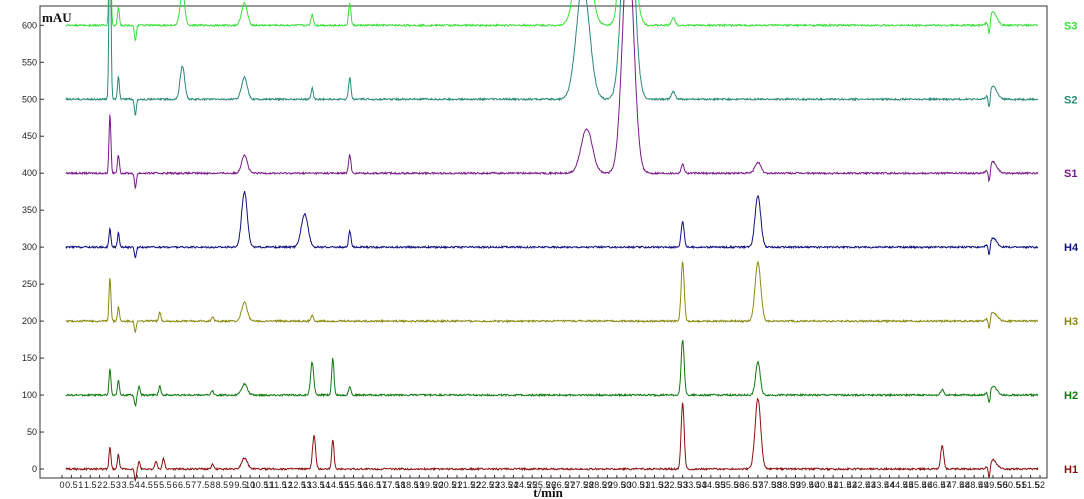 The width and height of the screenshot is (1084, 499). What do you see at coordinates (184, 485) in the screenshot?
I see `x-tick-label: 6.5` at bounding box center [184, 485].